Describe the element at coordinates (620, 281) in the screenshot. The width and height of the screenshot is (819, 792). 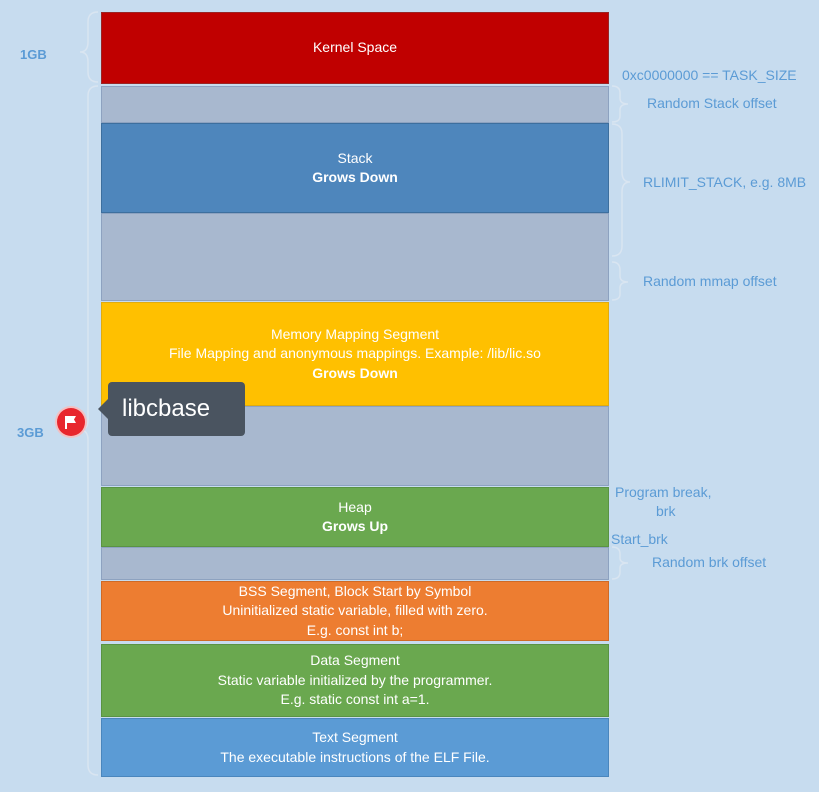
I see `brace-random-mmap` at that location.